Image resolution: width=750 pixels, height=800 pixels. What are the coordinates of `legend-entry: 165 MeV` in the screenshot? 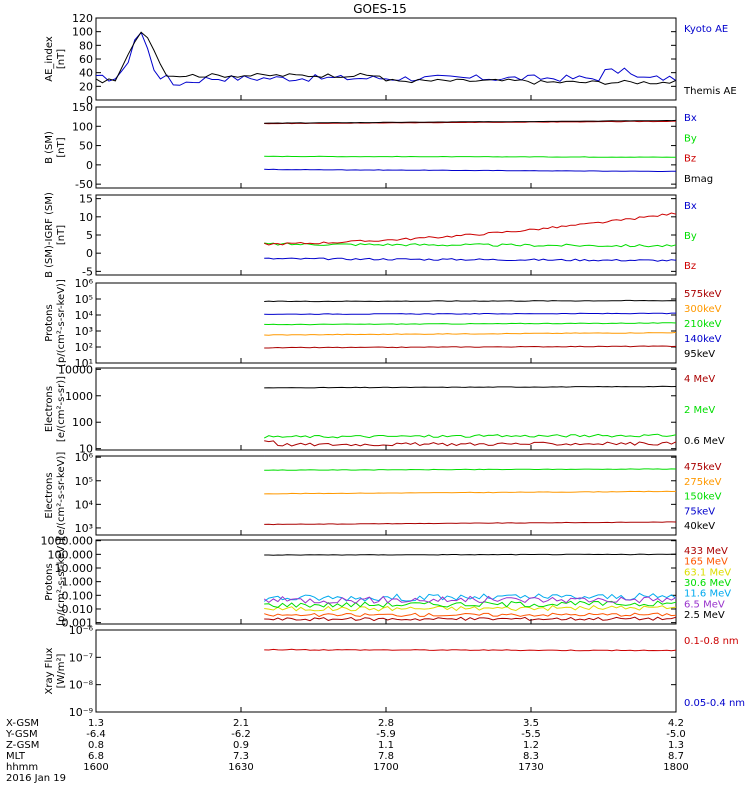 It's located at (706, 562).